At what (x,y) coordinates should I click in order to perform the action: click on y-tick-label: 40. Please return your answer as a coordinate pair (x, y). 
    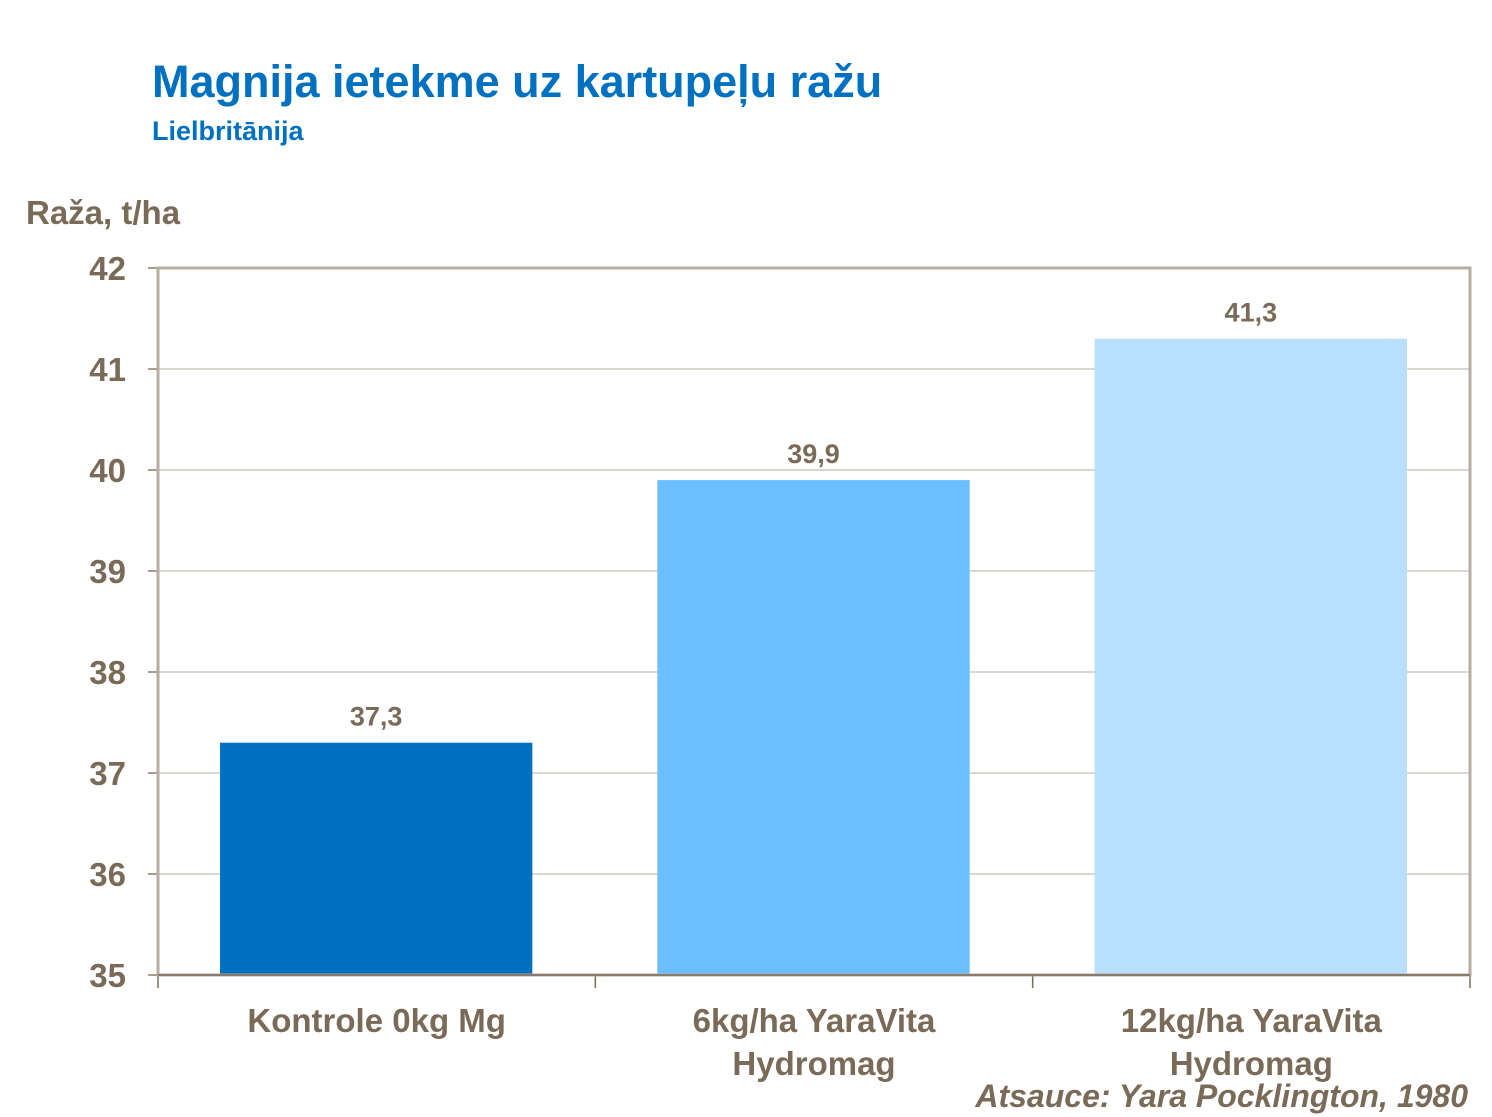
    Looking at the image, I should click on (107, 470).